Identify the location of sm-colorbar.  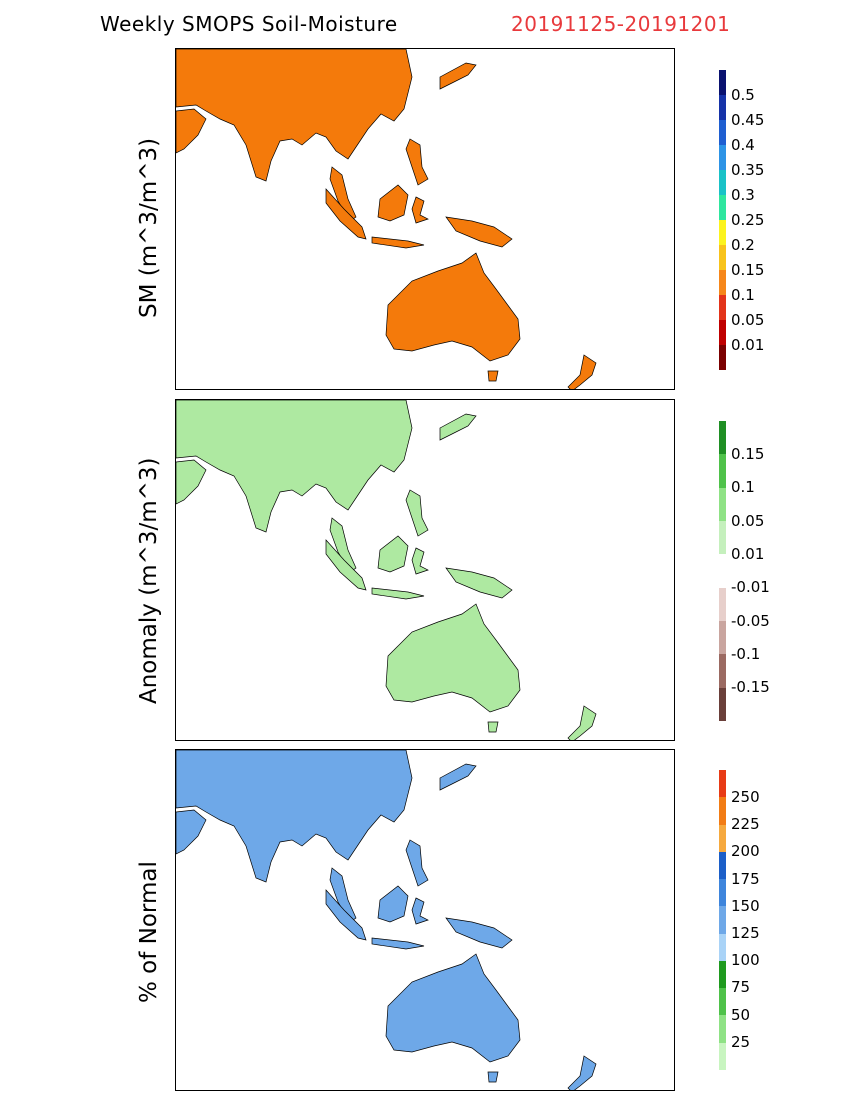
(722, 220).